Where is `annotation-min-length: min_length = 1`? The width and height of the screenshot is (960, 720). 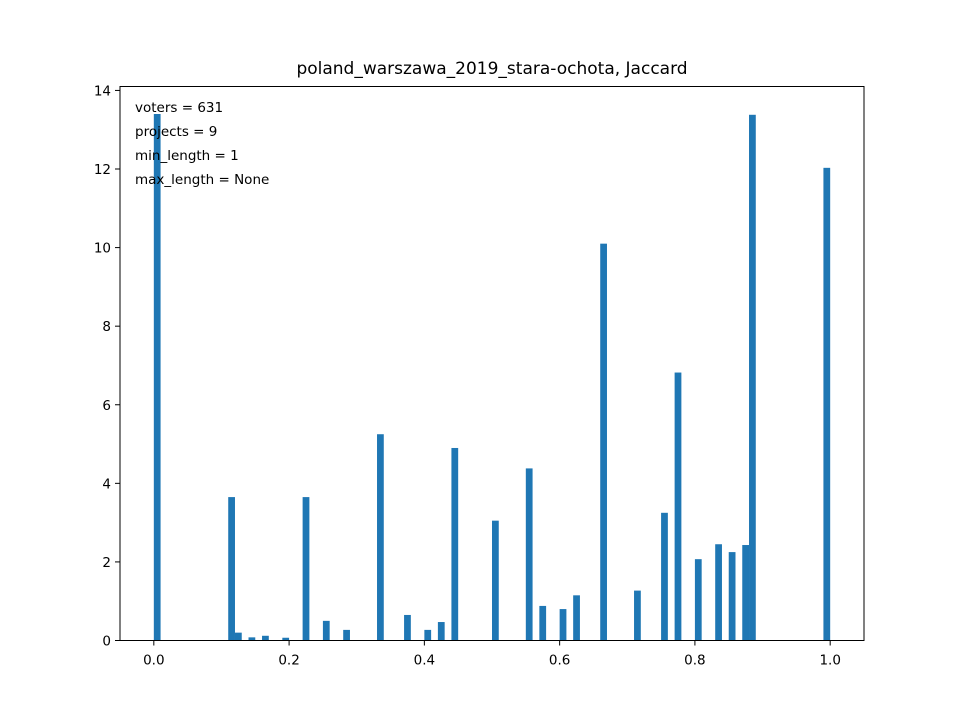 annotation-min-length: min_length = 1 is located at coordinates (187, 156).